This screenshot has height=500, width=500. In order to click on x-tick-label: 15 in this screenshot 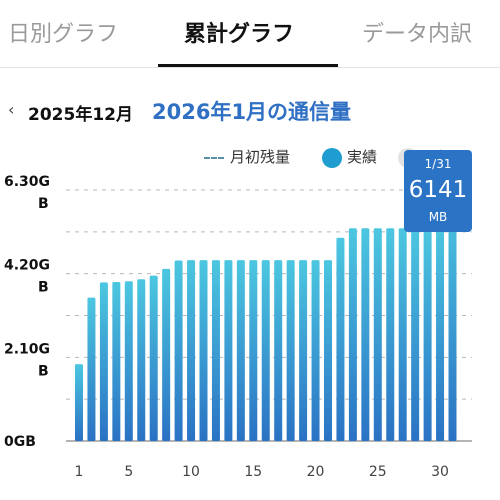, I will do `click(253, 472)`.